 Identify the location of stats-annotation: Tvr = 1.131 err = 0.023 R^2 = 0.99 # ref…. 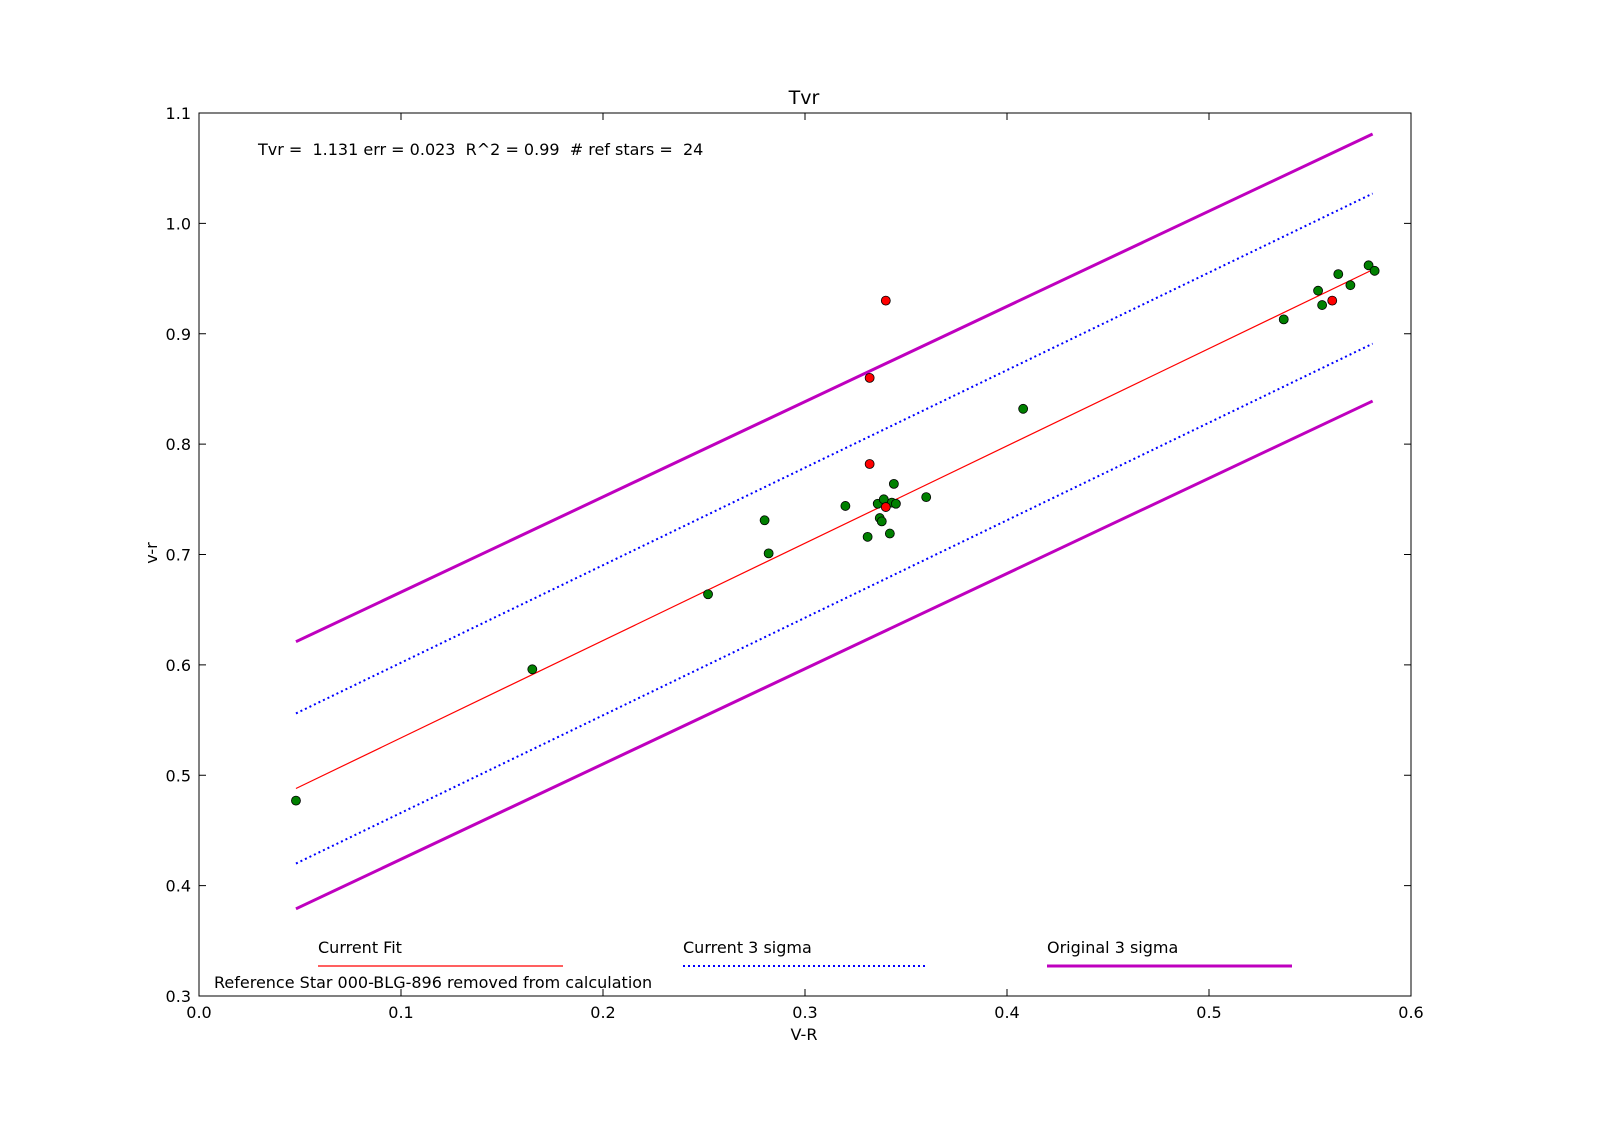
(480, 149).